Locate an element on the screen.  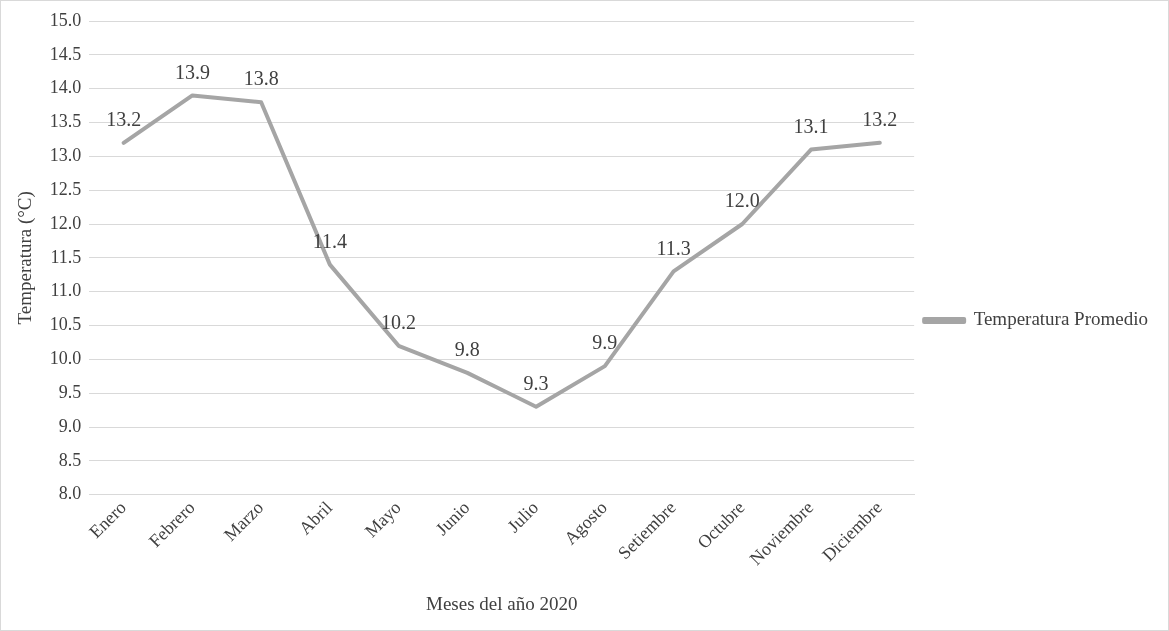
x-axis-title: Meses del año 2020 is located at coordinates (501, 603).